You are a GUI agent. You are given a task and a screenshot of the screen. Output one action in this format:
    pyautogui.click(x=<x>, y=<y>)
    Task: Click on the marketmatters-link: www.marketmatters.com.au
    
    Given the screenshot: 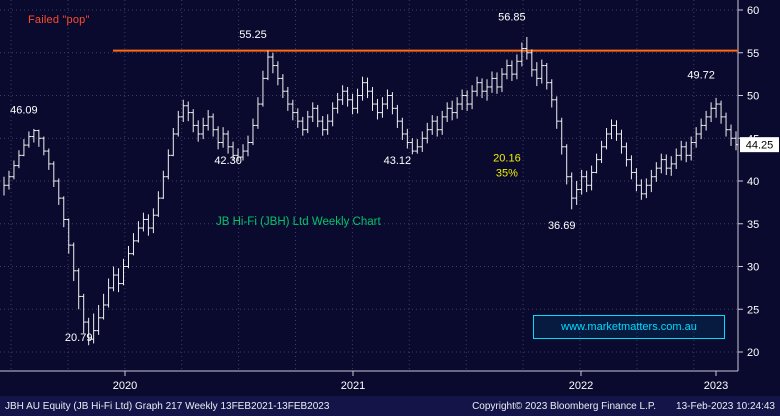 What is the action you would take?
    pyautogui.click(x=629, y=327)
    